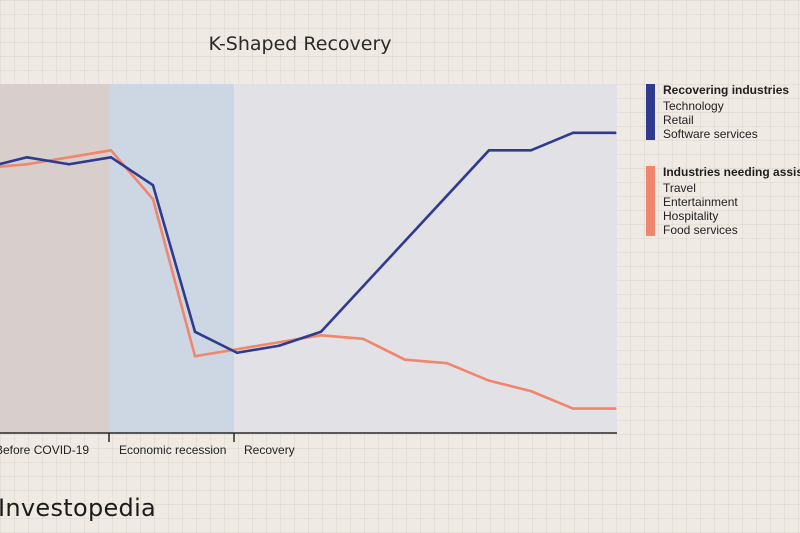 This screenshot has width=800, height=533. What do you see at coordinates (172, 450) in the screenshot?
I see `phase-label-2: Economic recession` at bounding box center [172, 450].